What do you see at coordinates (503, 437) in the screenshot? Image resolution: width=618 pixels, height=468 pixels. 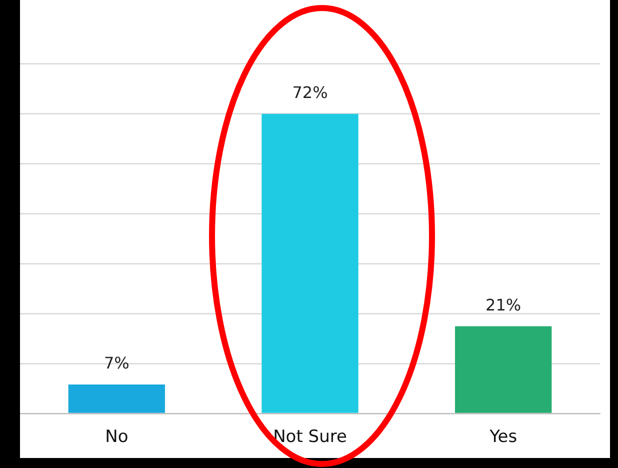 I see `x-tick-label: Yes` at bounding box center [503, 437].